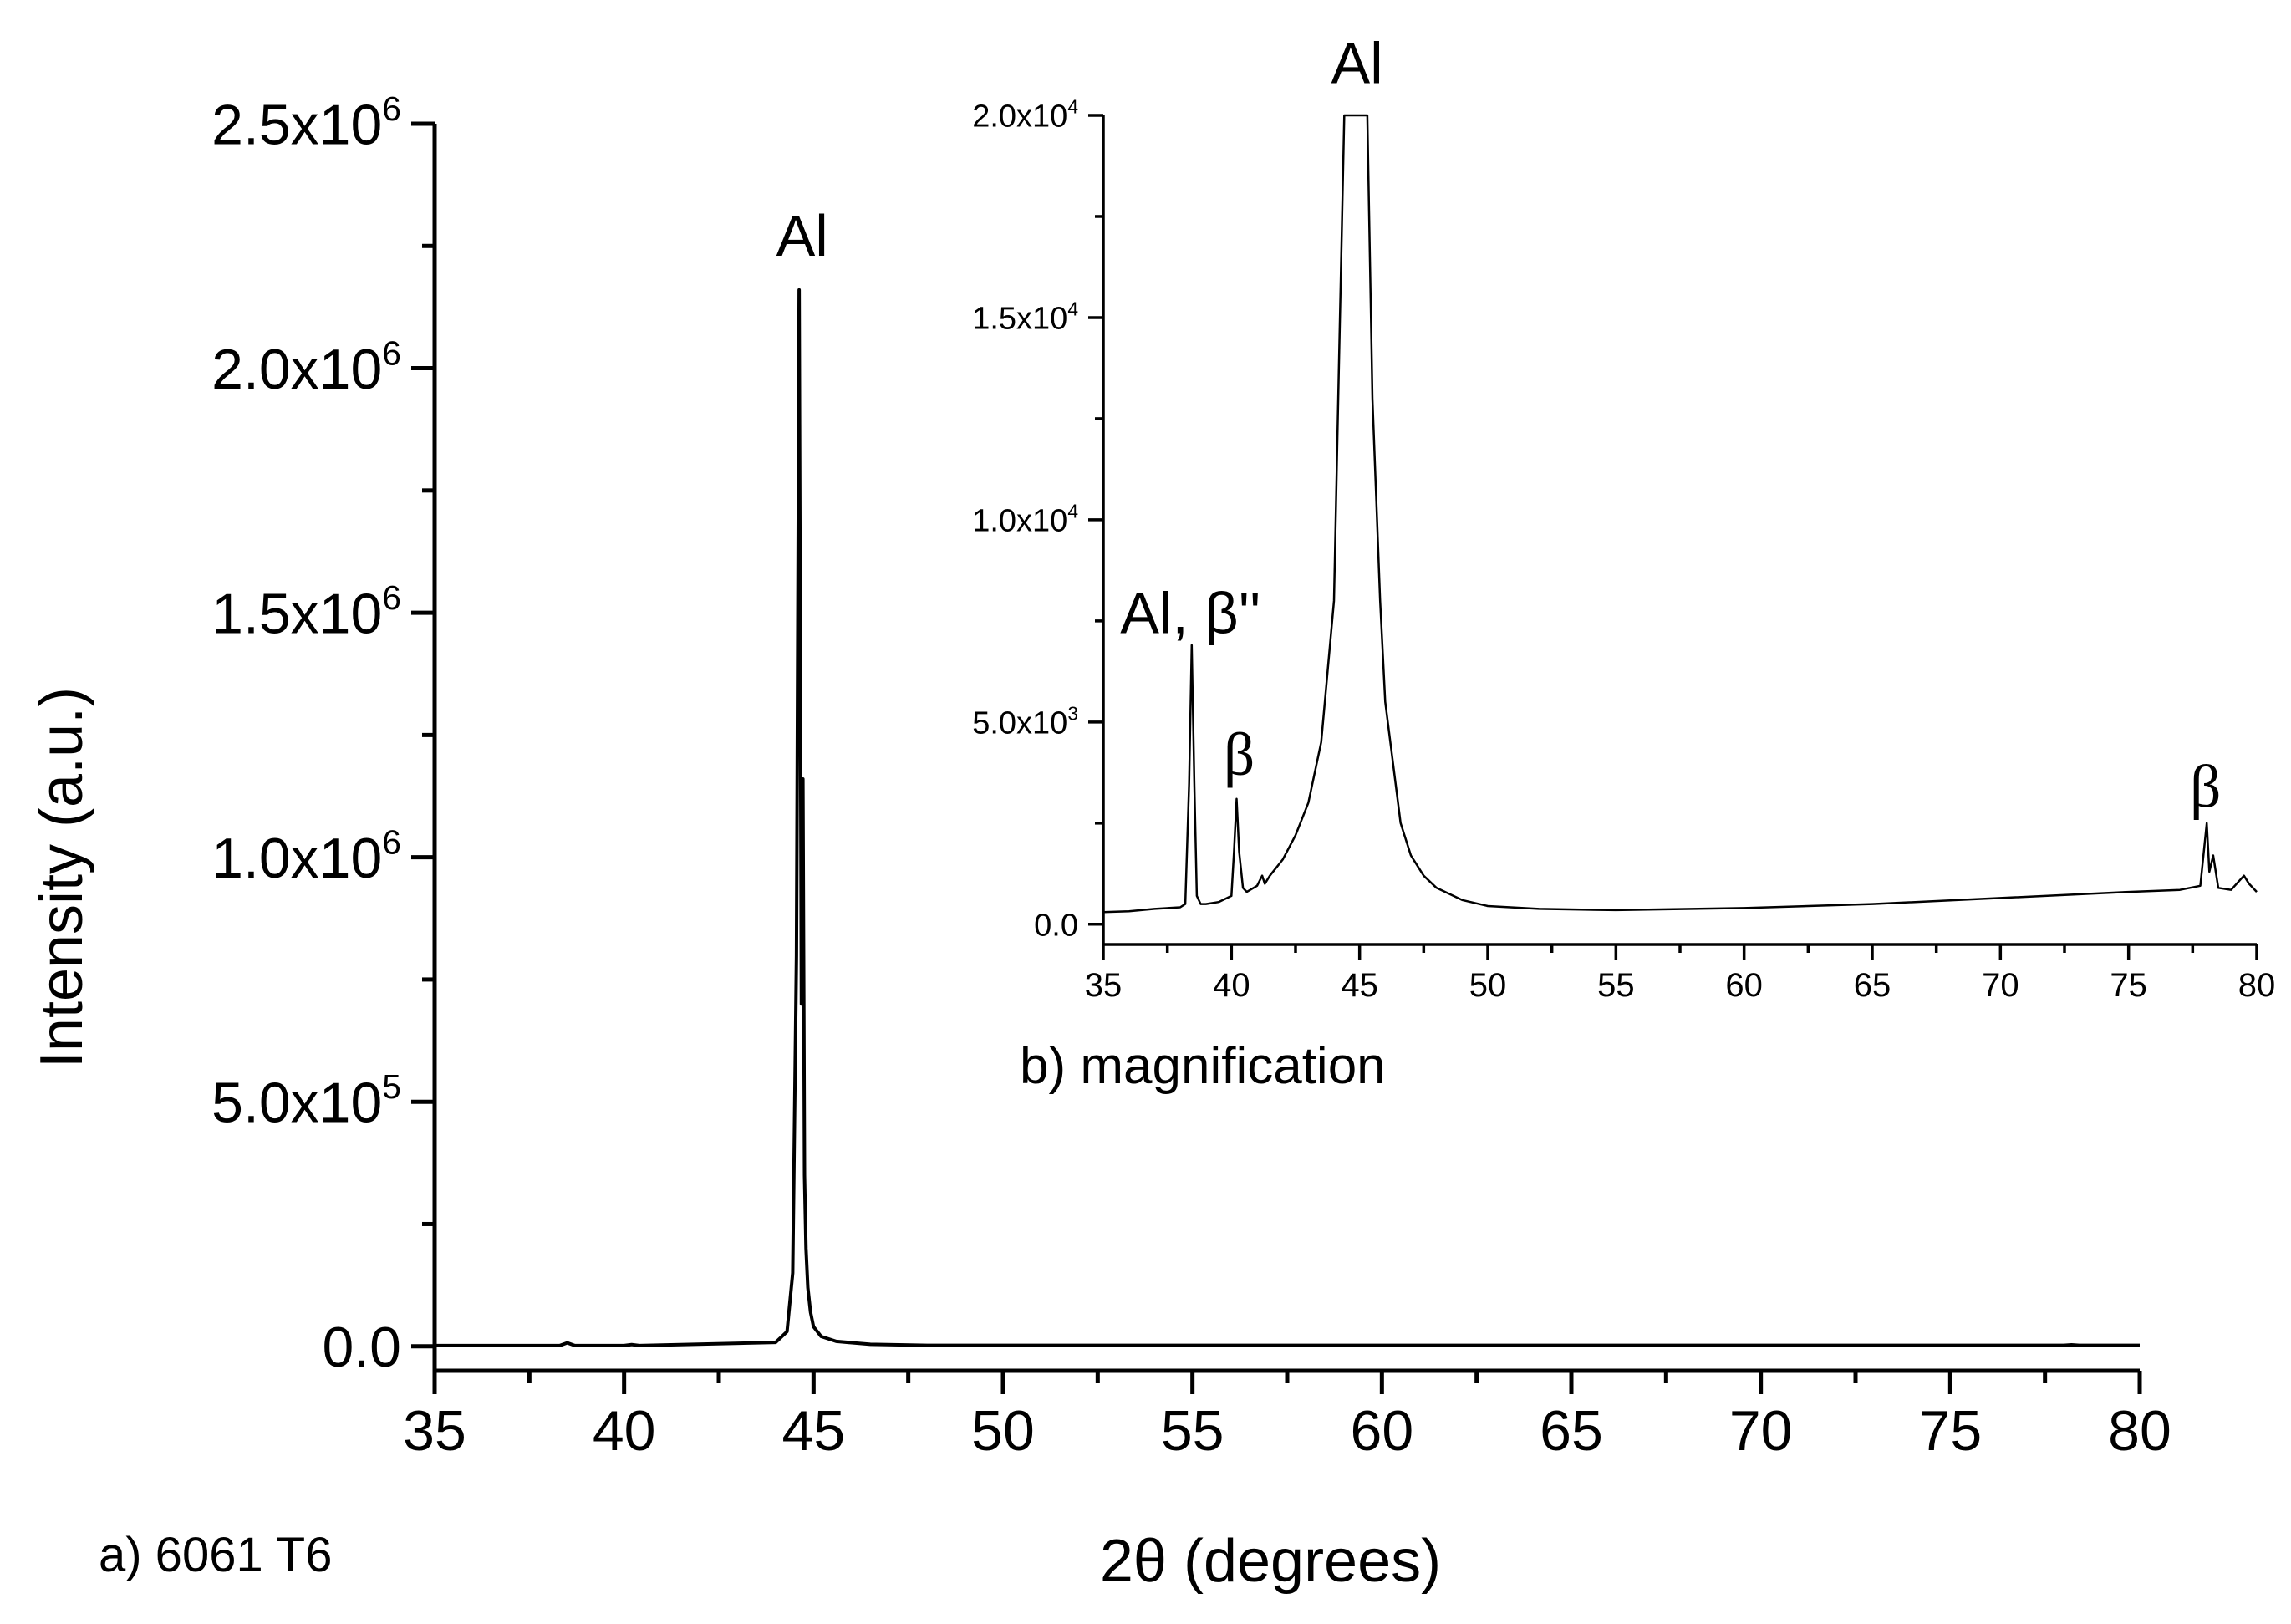 The height and width of the screenshot is (1624, 2291). What do you see at coordinates (2139, 1431) in the screenshot?
I see `main-x-tick-label: 80` at bounding box center [2139, 1431].